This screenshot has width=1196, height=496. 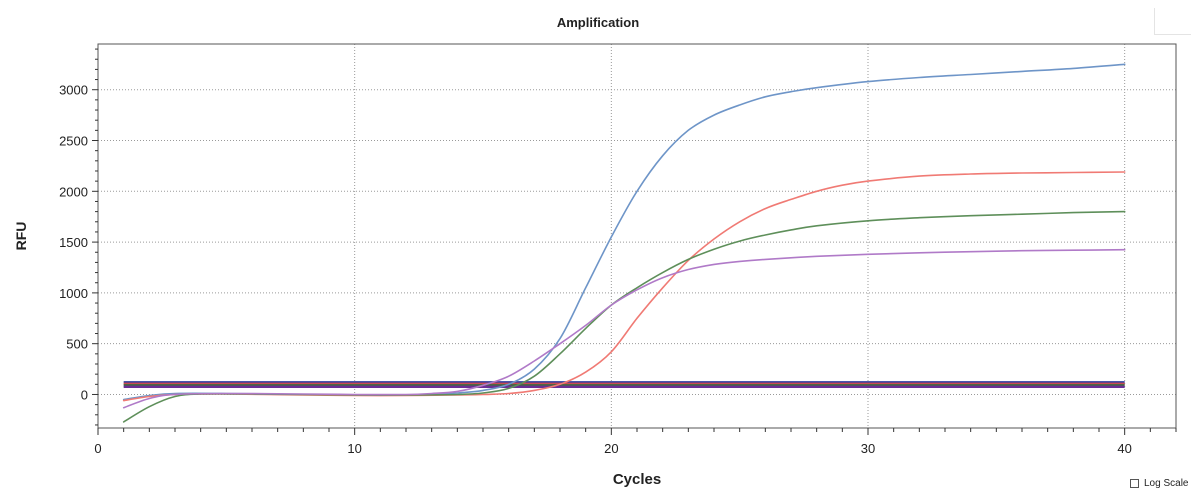 What do you see at coordinates (21, 236) in the screenshot?
I see `y-axis-label: RFU` at bounding box center [21, 236].